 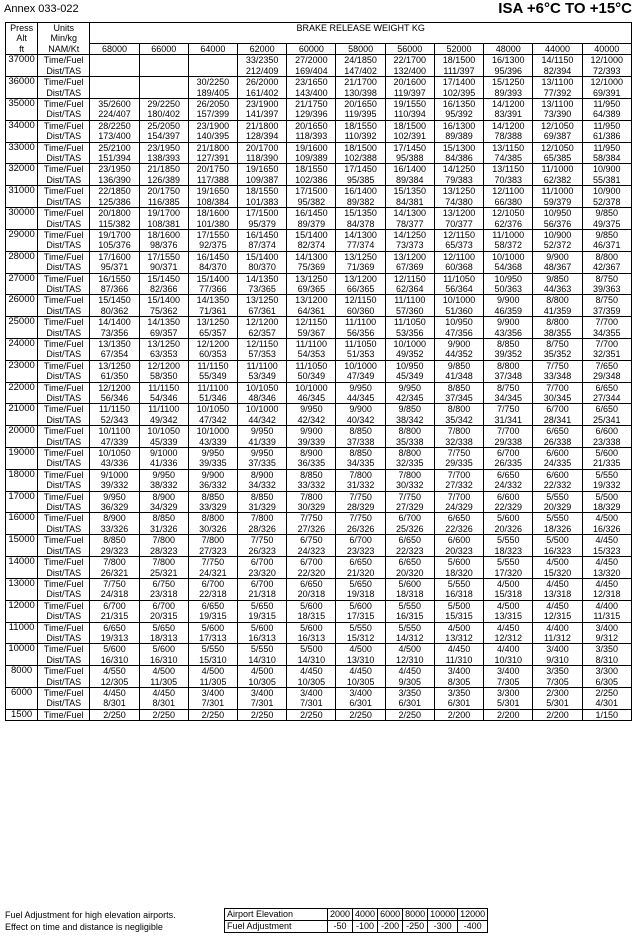 I want to click on altitude-cell: 17000, so click(x=21, y=502).